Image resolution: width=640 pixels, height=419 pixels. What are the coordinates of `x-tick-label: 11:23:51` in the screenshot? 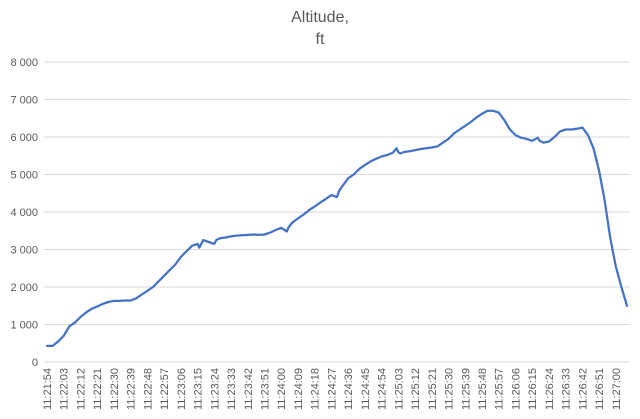 It's located at (266, 389).